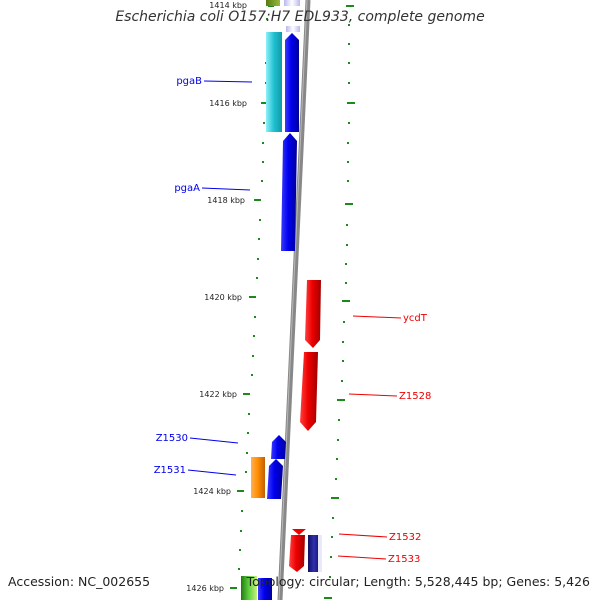 This screenshot has height=600, width=600. I want to click on tick-label-1414: 1414 kbp, so click(228, 5).